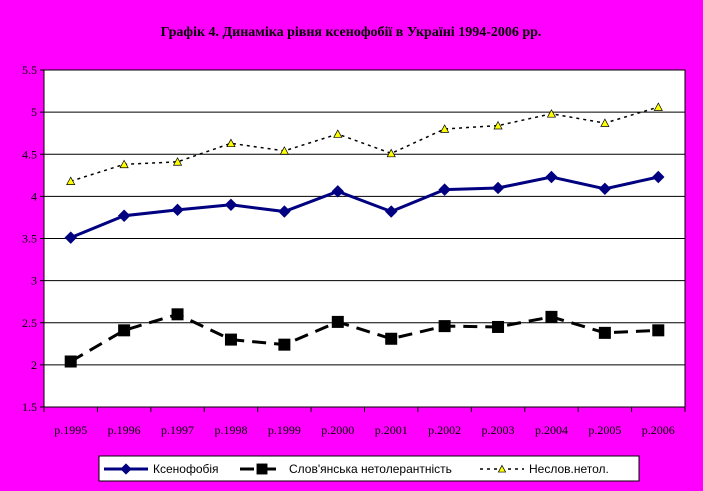 This screenshot has width=703, height=491. I want to click on x-tick-label: р.2000, so click(337, 430).